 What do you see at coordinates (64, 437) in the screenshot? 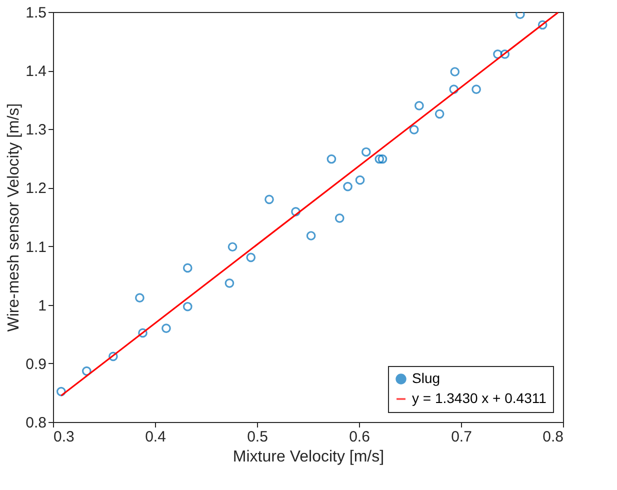
I see `x-tick-label: 0.3` at bounding box center [64, 437].